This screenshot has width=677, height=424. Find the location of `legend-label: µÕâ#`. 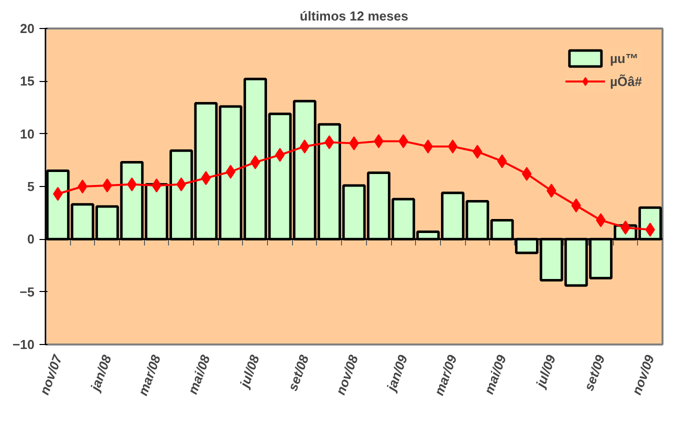

legend-label: µÕâ# is located at coordinates (626, 81).